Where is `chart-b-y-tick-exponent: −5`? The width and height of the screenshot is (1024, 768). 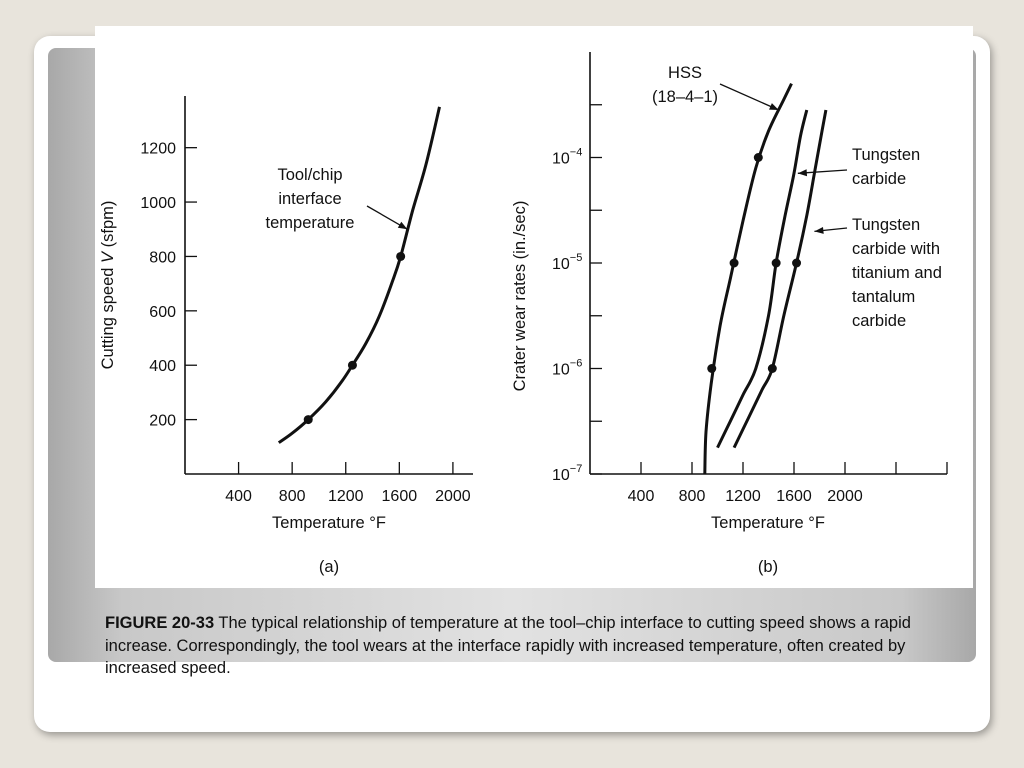
chart-b-y-tick-exponent: −5 is located at coordinates (576, 258).